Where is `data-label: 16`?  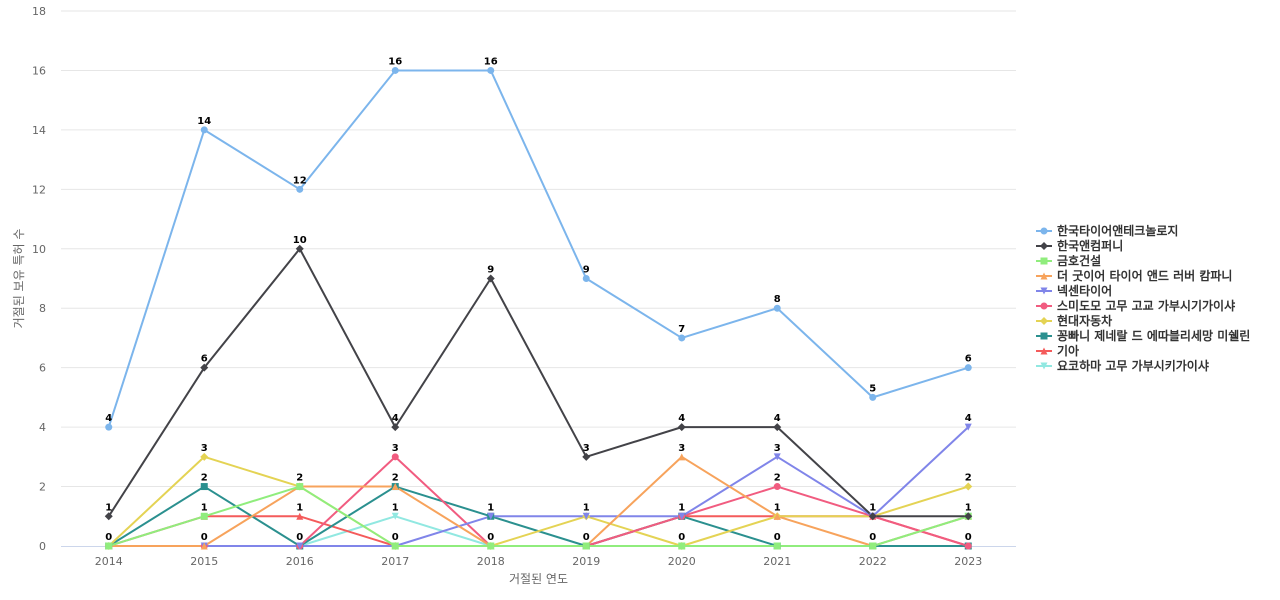 data-label: 16 is located at coordinates (491, 61).